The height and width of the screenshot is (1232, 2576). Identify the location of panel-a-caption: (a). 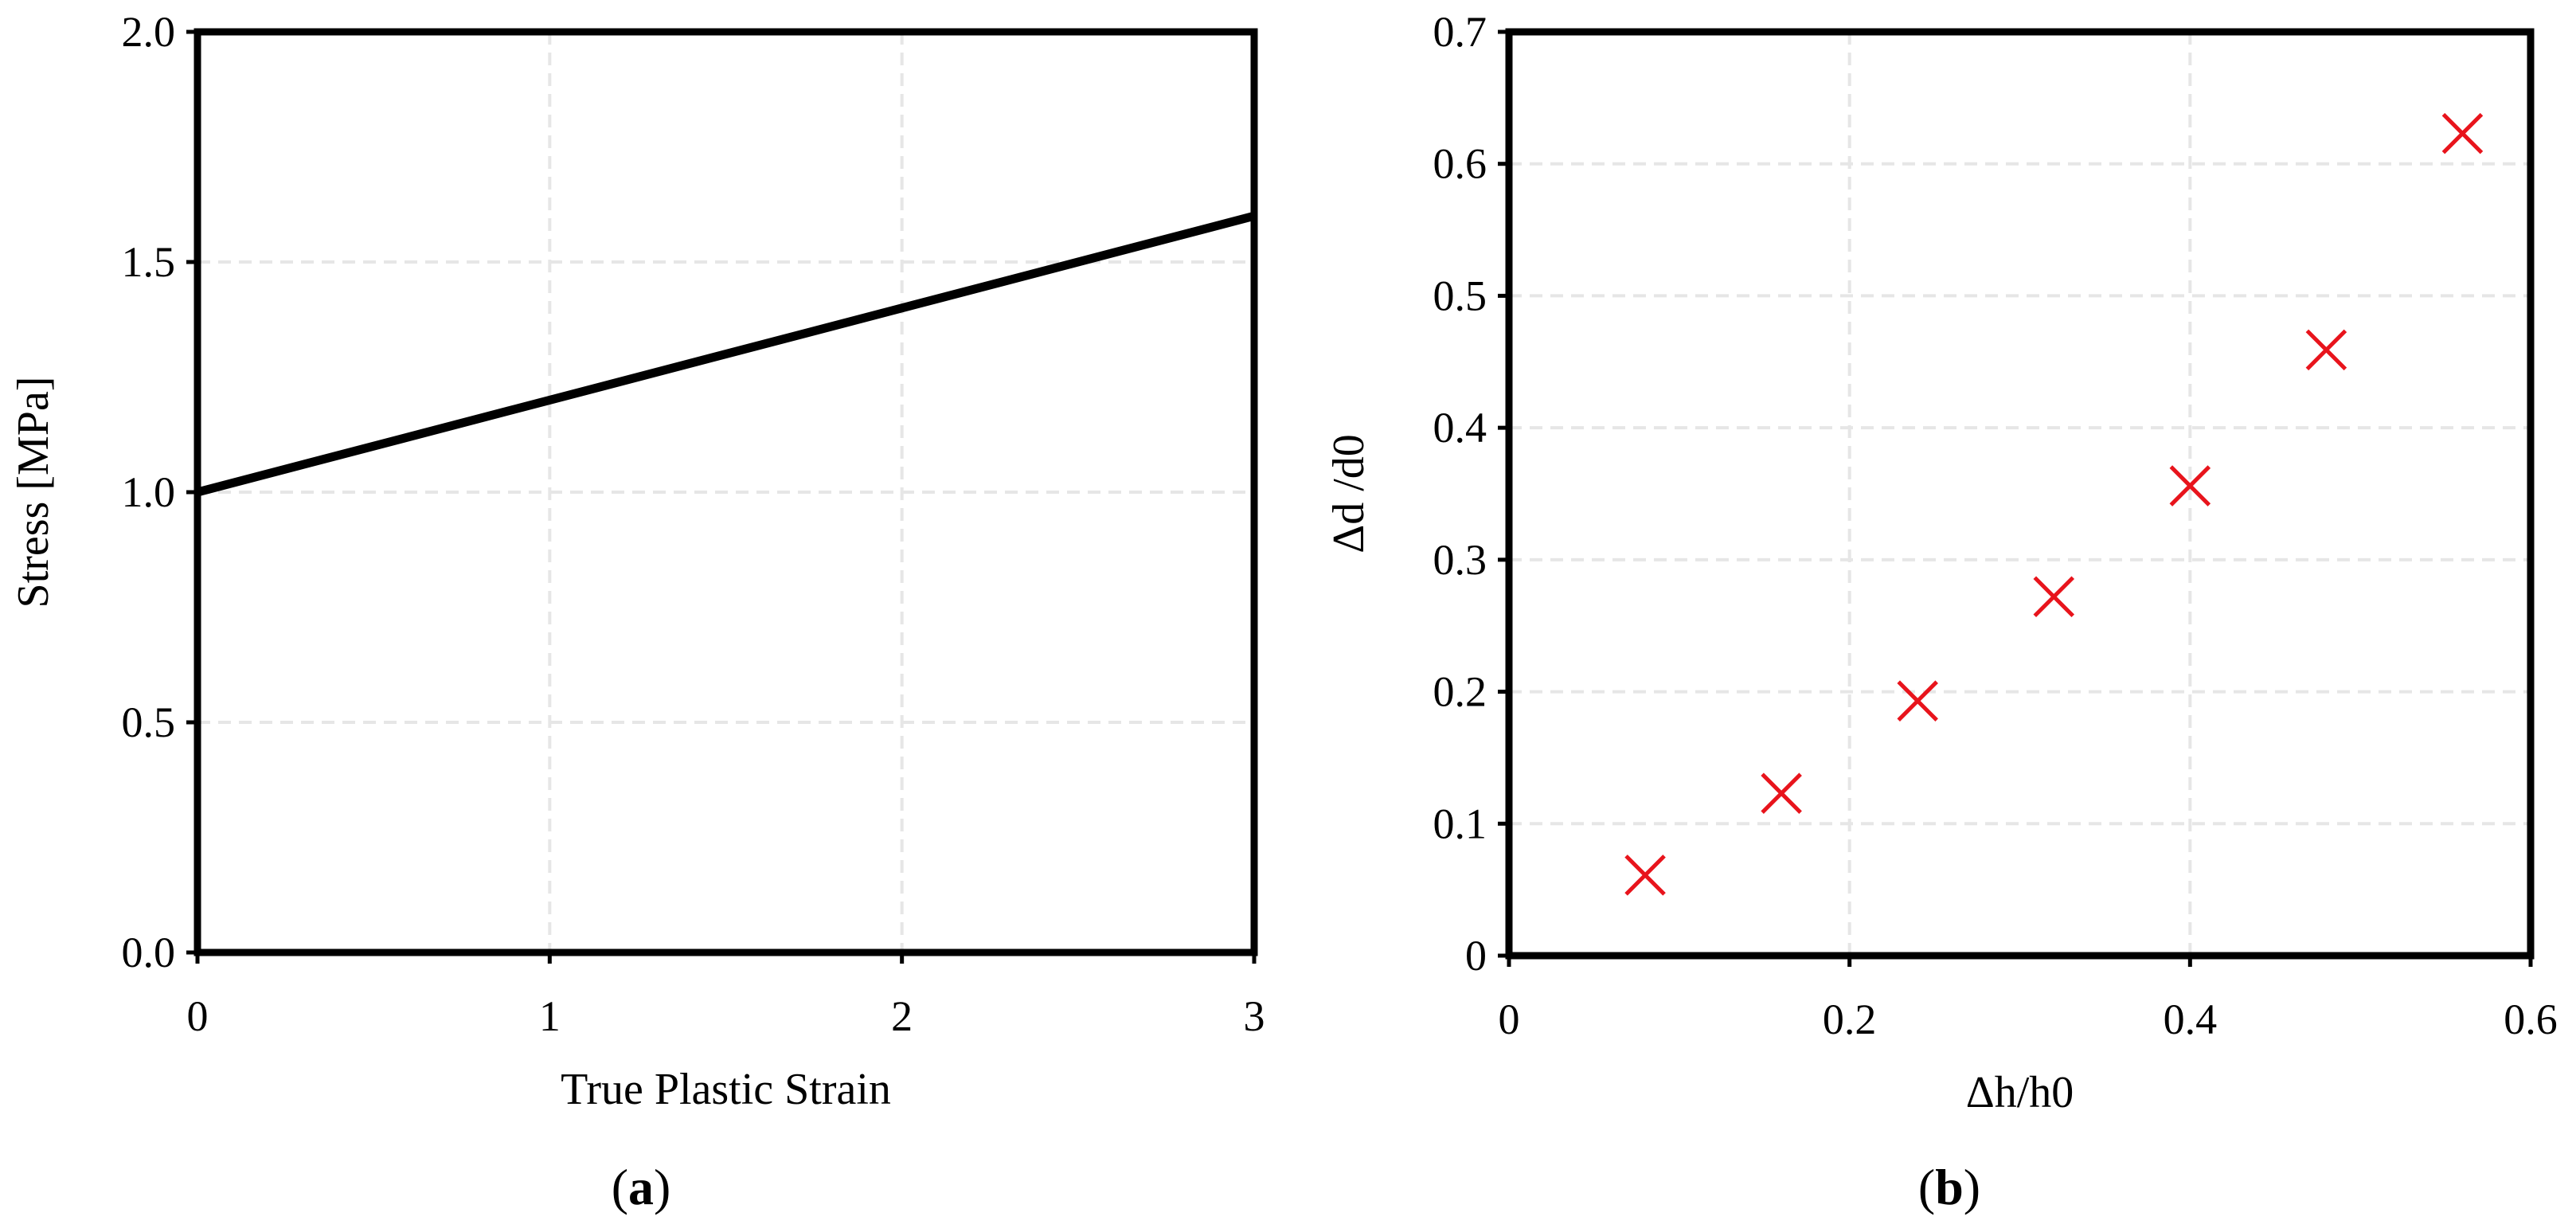
(641, 1187).